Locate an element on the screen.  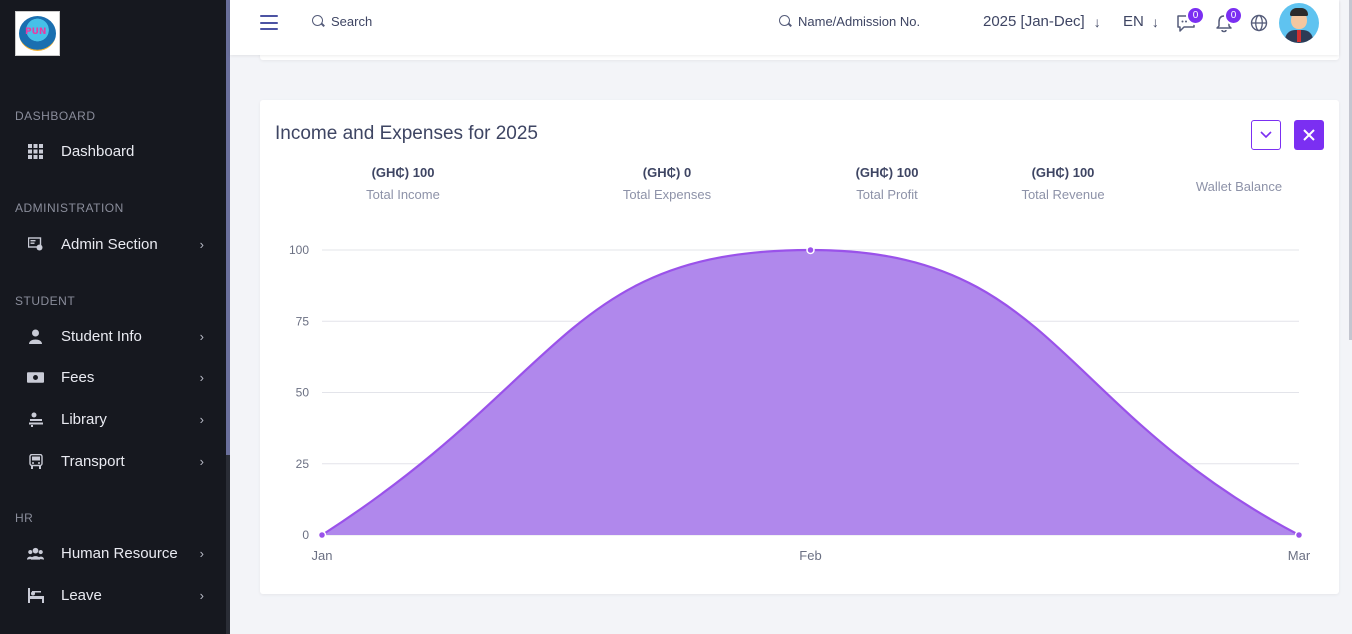
sidebar-item-leave: Leave › is located at coordinates (113, 595).